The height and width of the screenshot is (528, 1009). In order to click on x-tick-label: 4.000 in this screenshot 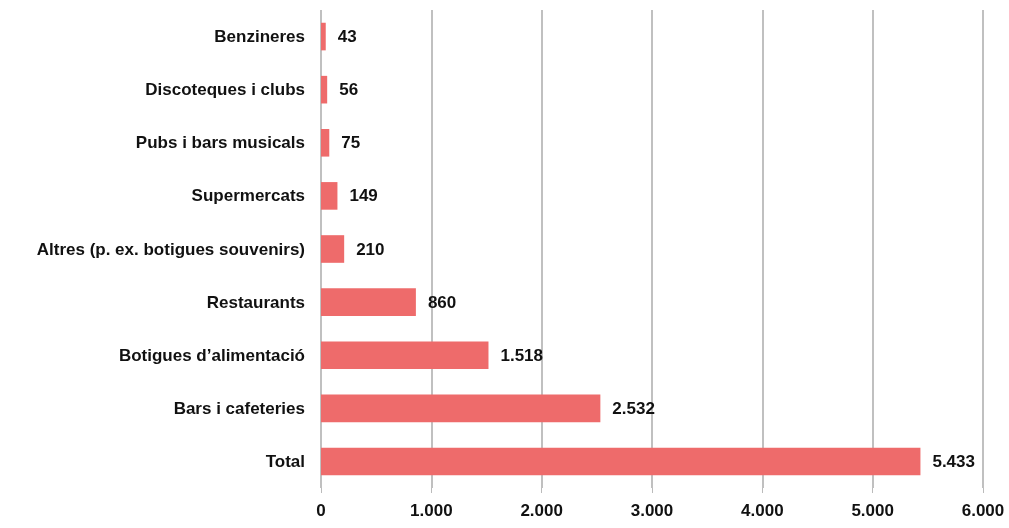, I will do `click(762, 510)`.